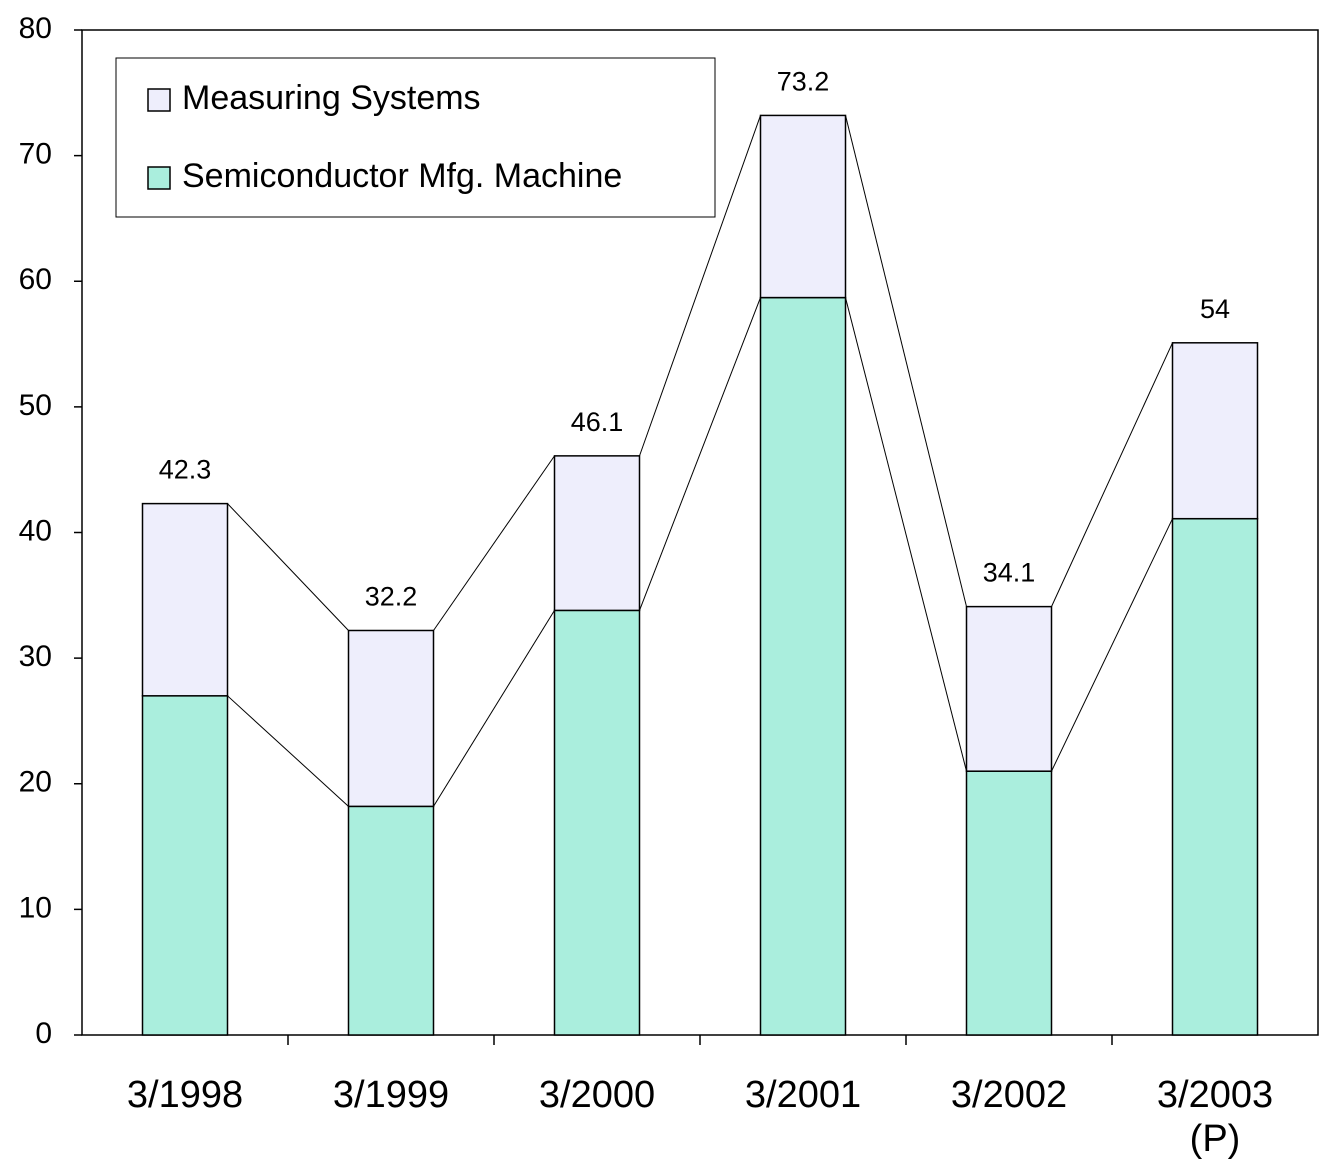  I want to click on x-tick-label-line: 3/1999, so click(391, 1095).